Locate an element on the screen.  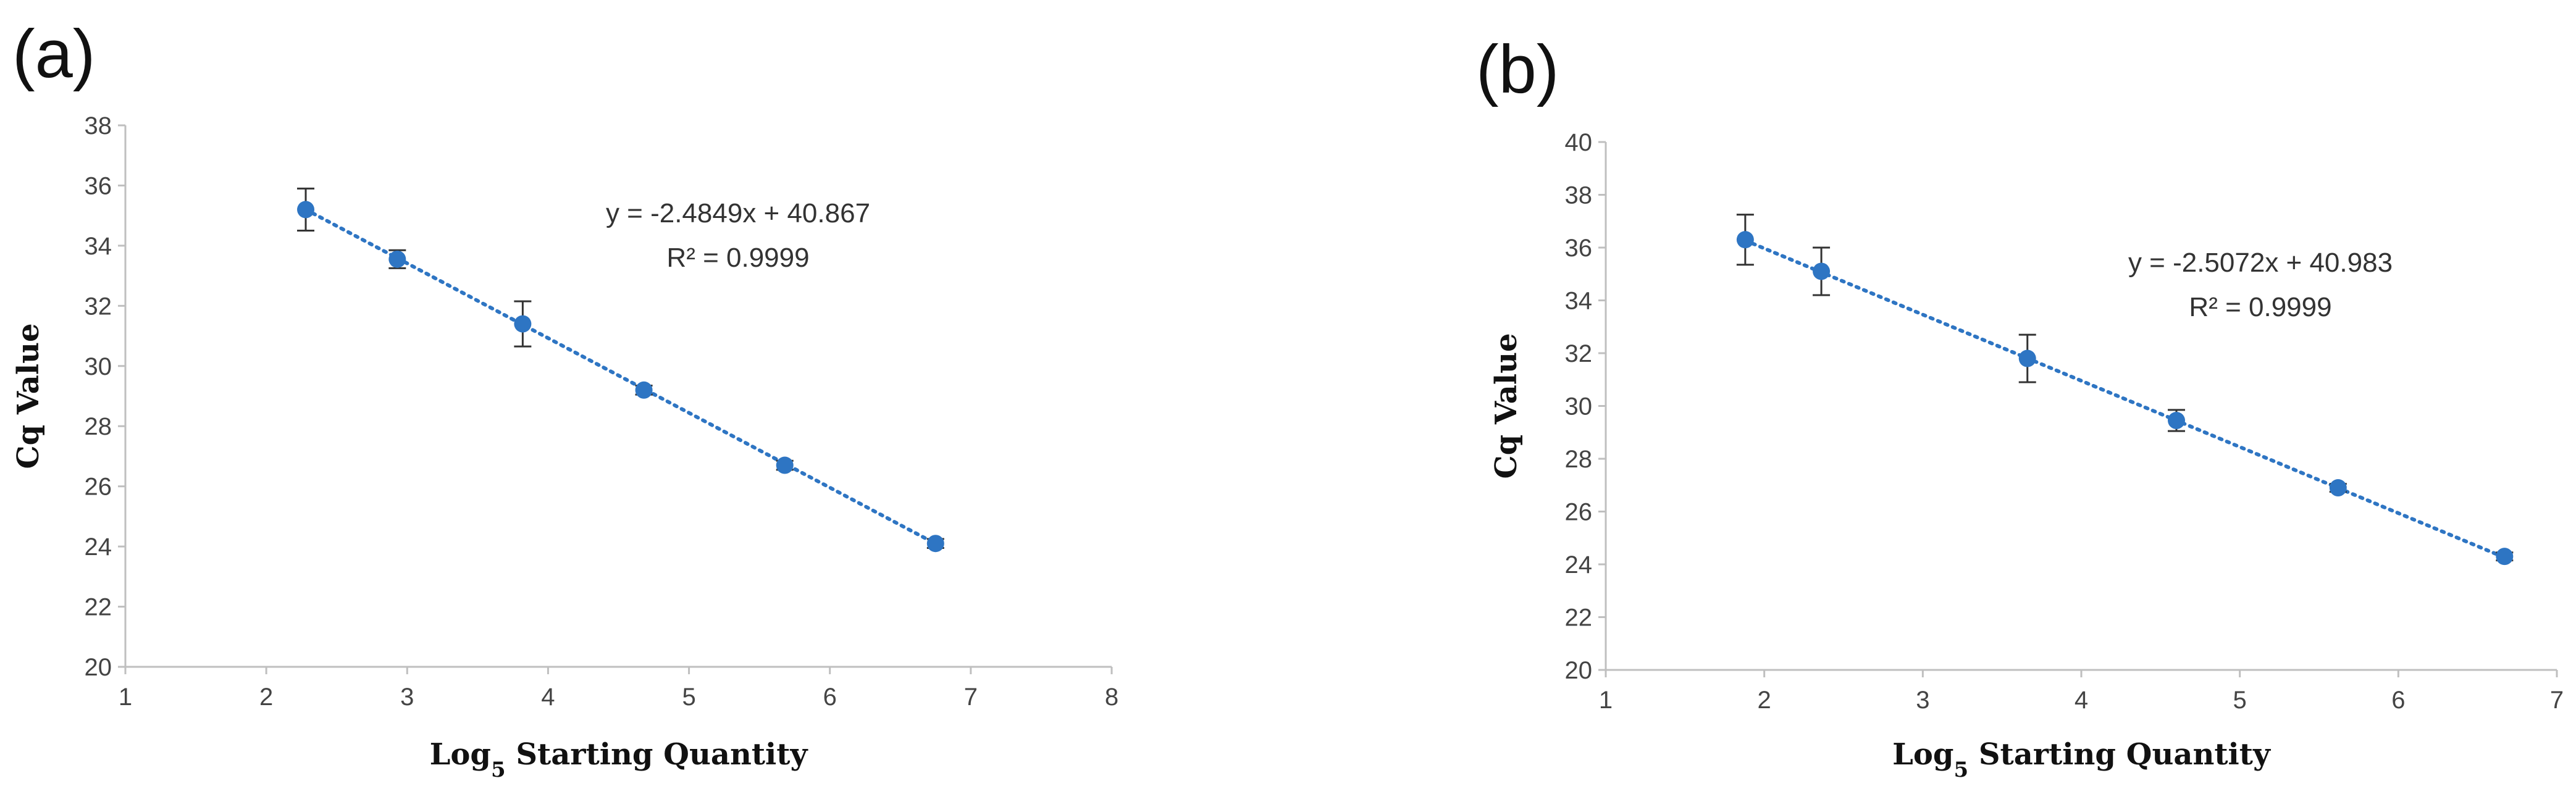
x-tick-label: 8 is located at coordinates (1111, 697).